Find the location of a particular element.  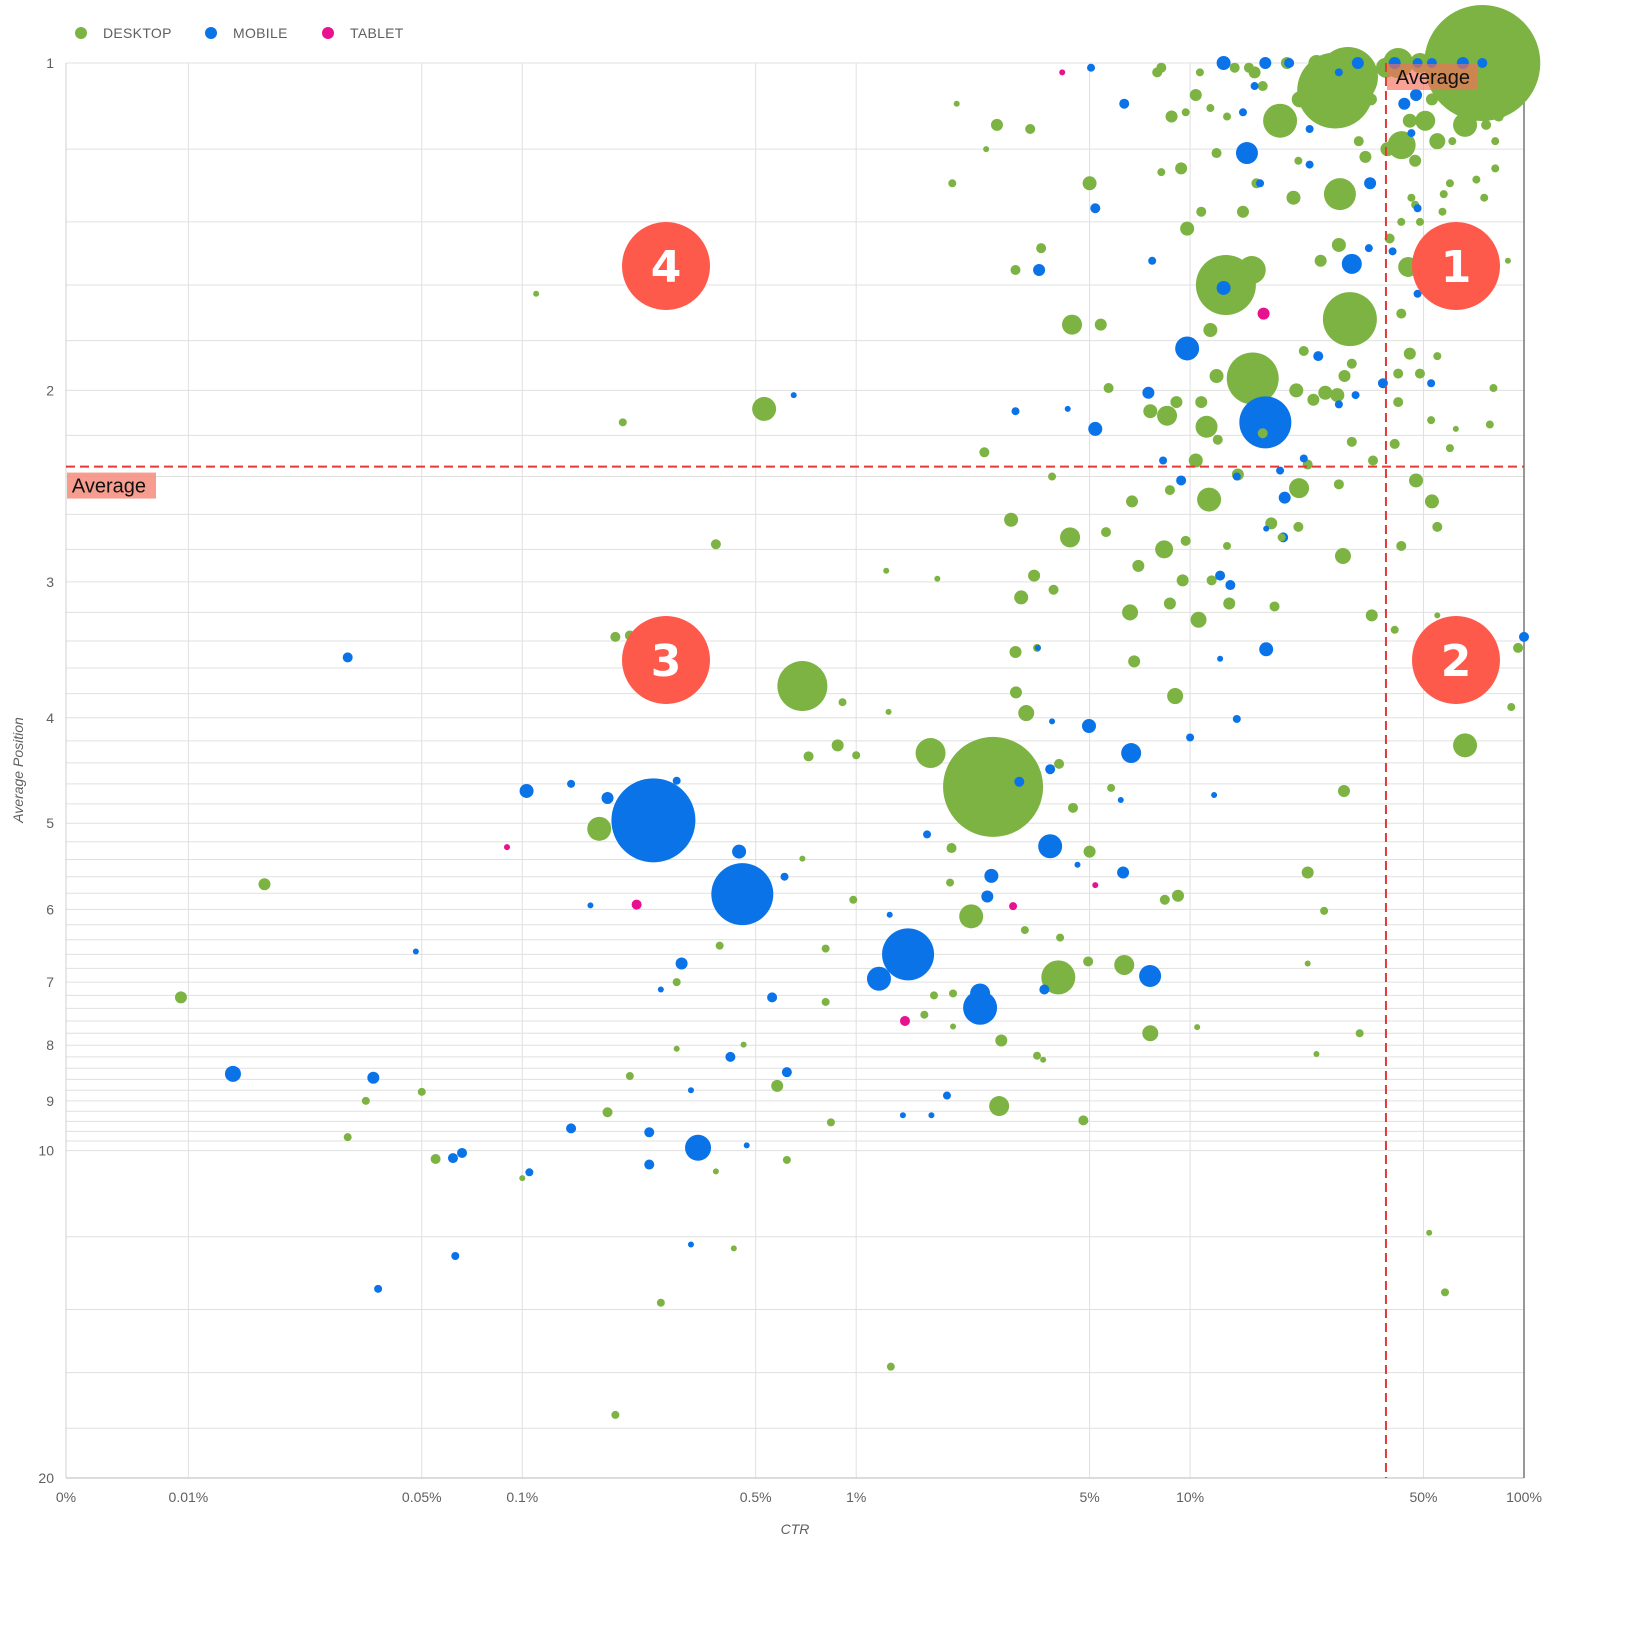

y-tick-label: 5 is located at coordinates (50, 823).